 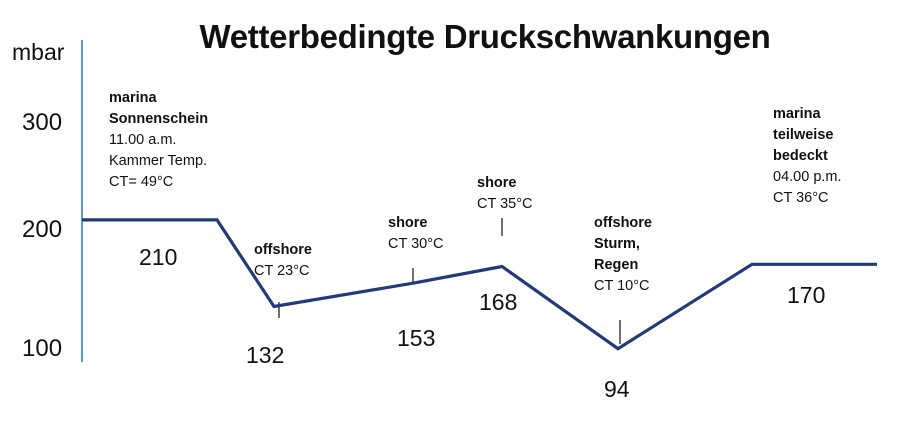 I want to click on chart-title: Wetterbedingte Druckschwankungen, so click(x=485, y=36).